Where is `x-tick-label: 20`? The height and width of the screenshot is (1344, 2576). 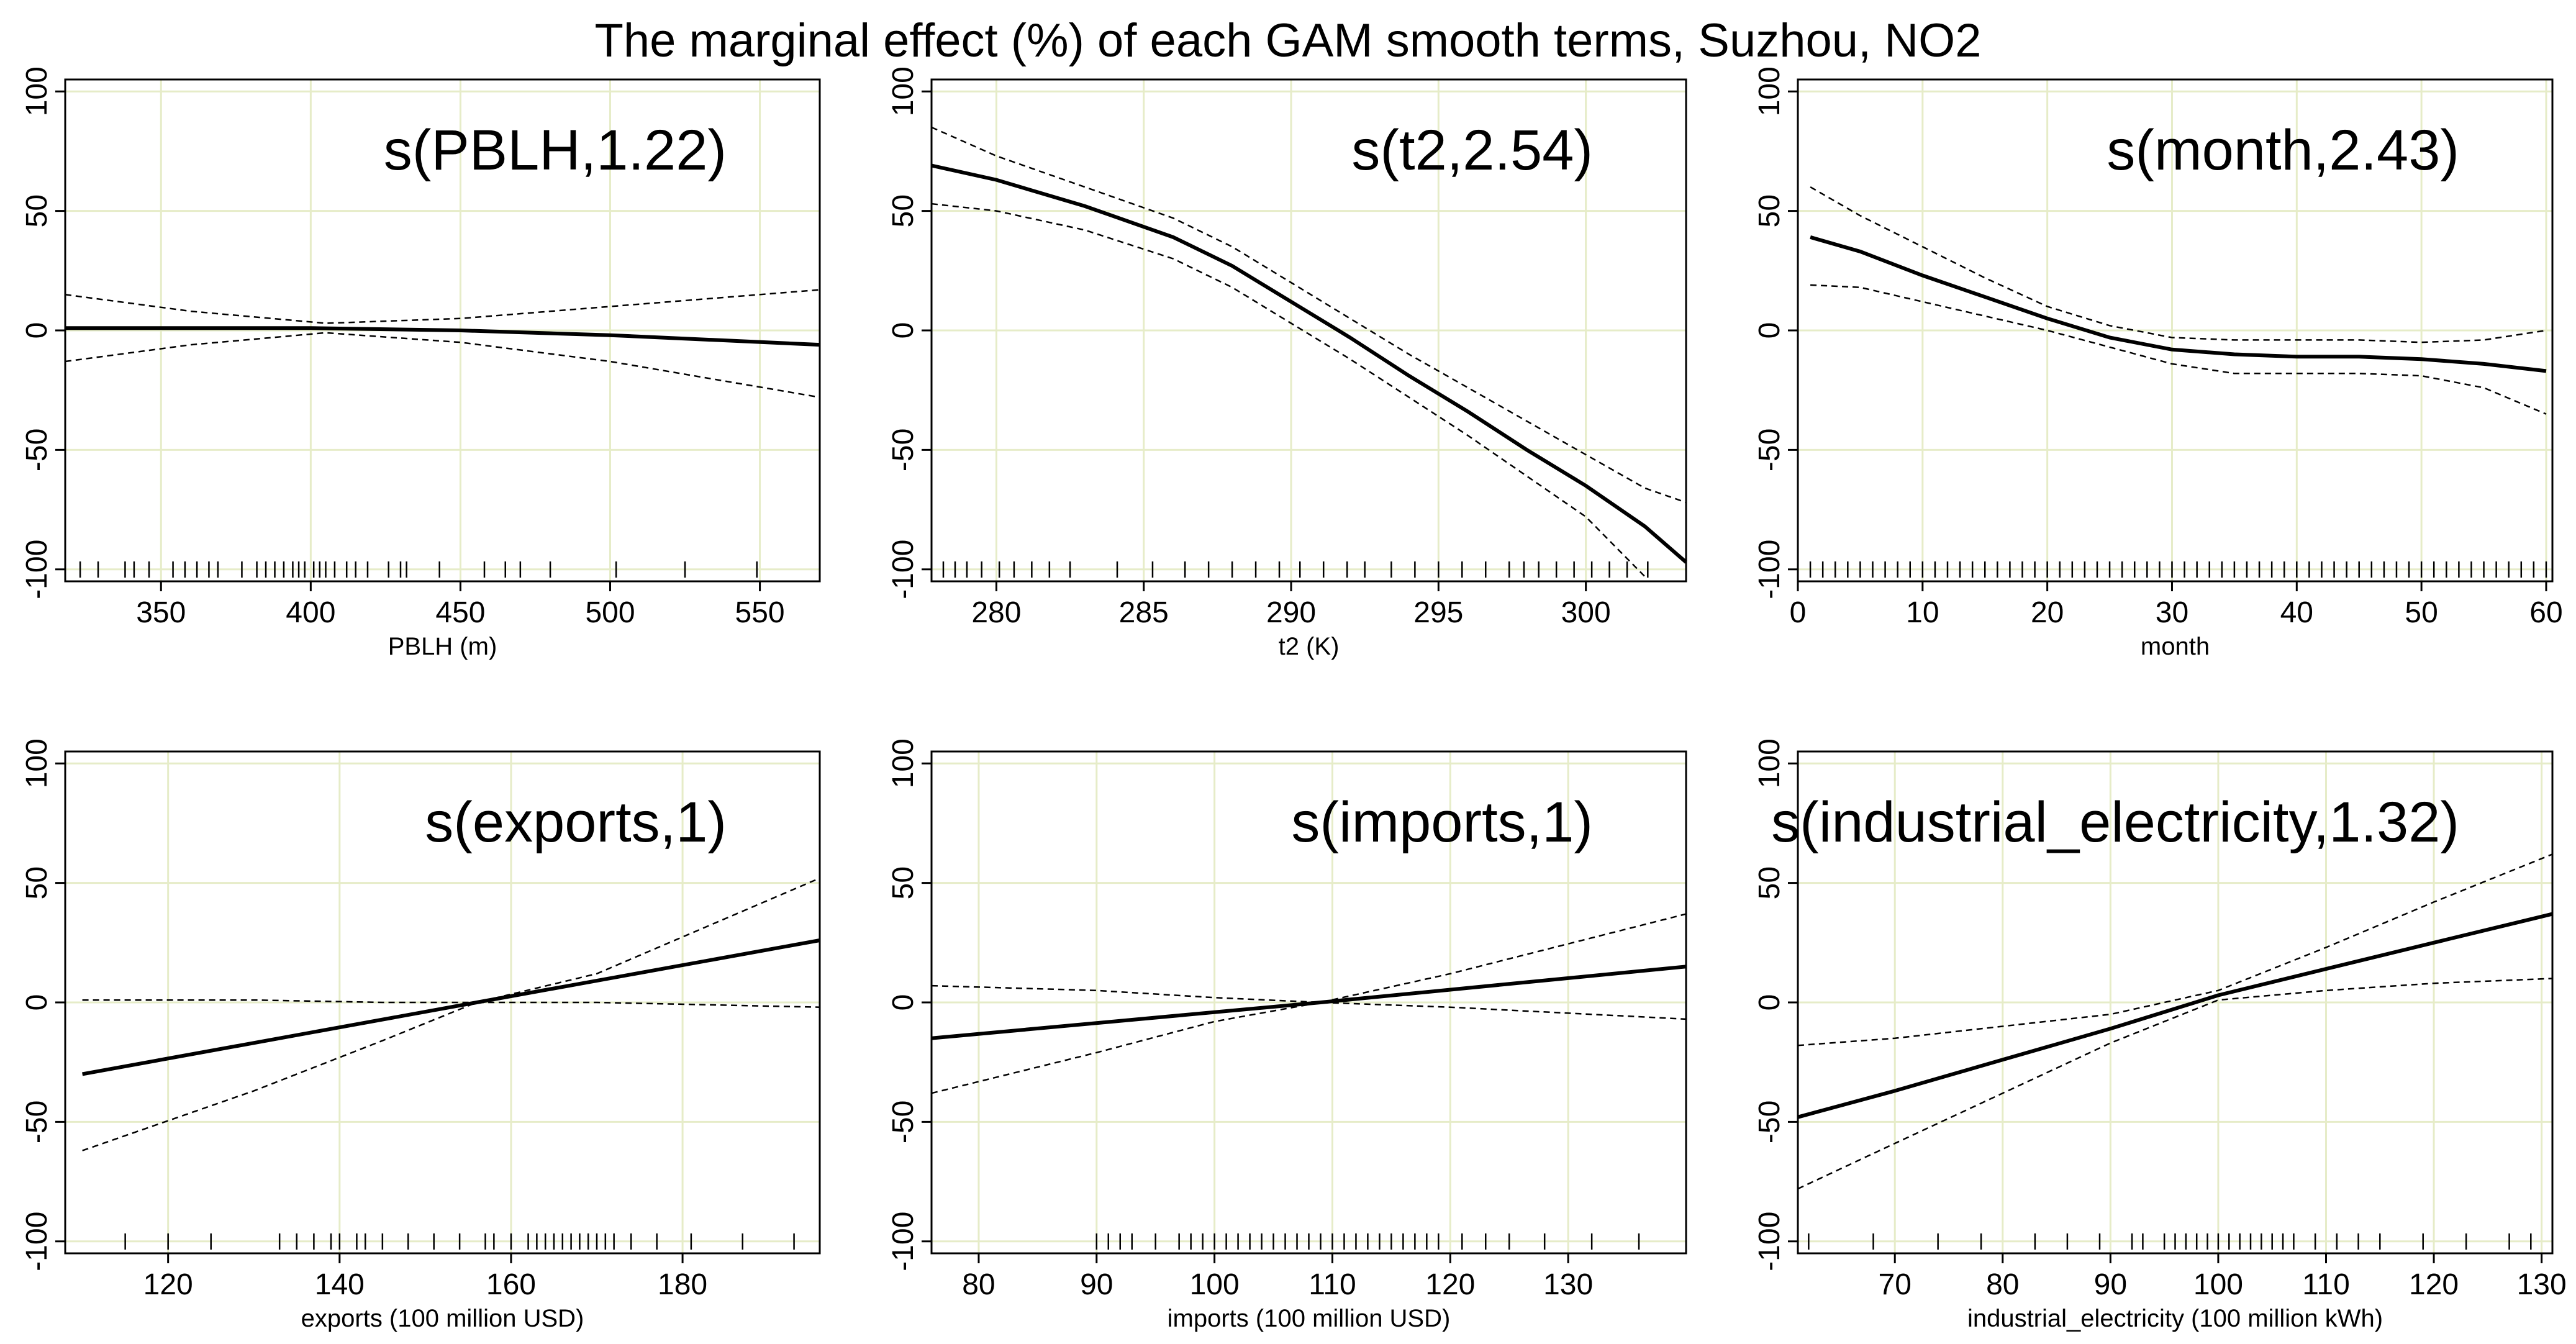 x-tick-label: 20 is located at coordinates (2047, 612).